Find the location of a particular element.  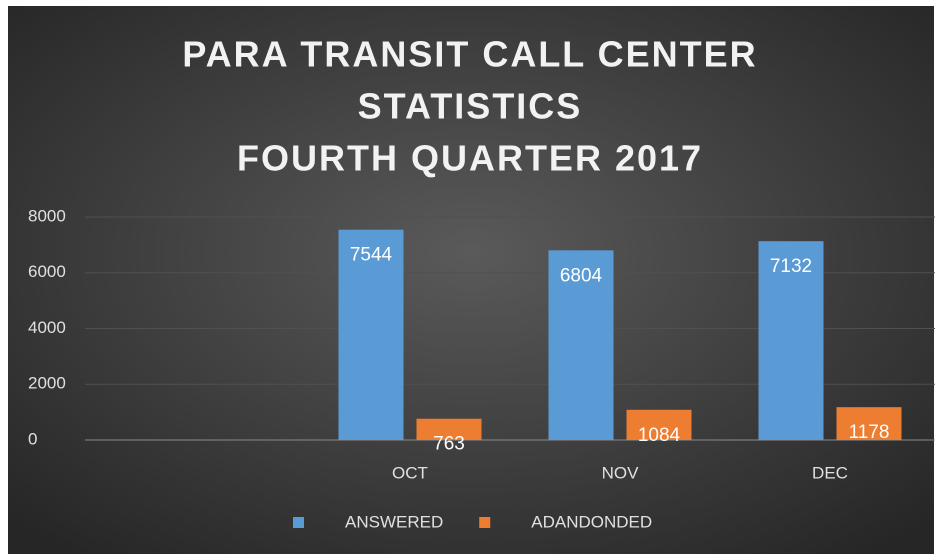

y-tick-label: 0 is located at coordinates (32, 438).